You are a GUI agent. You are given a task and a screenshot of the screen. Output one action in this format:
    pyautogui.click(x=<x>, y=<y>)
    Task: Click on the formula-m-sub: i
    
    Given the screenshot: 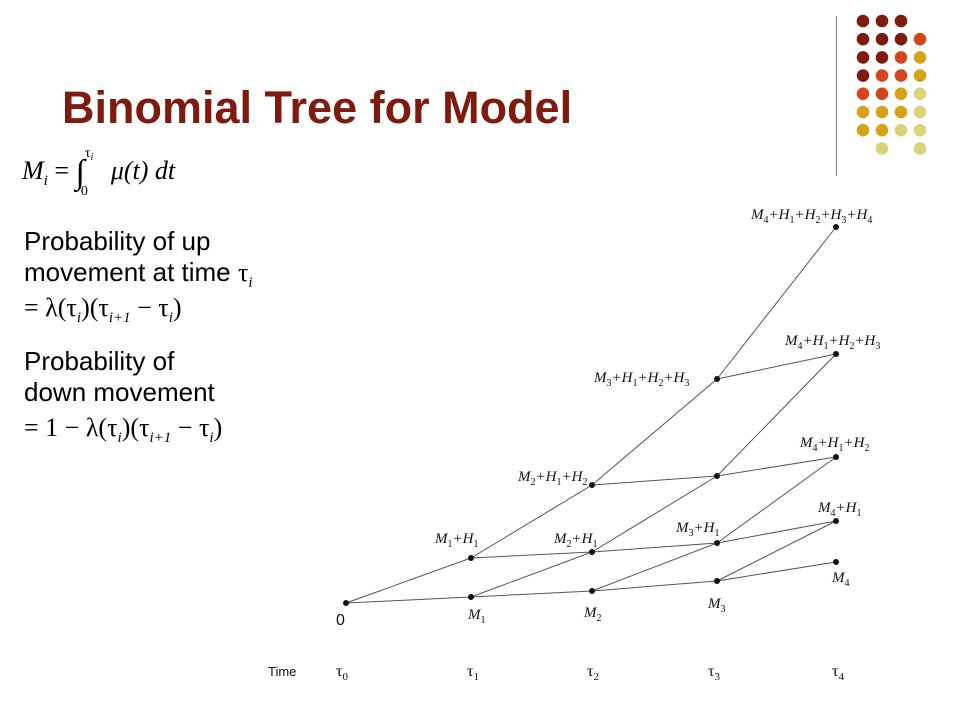 What is the action you would take?
    pyautogui.click(x=45, y=181)
    